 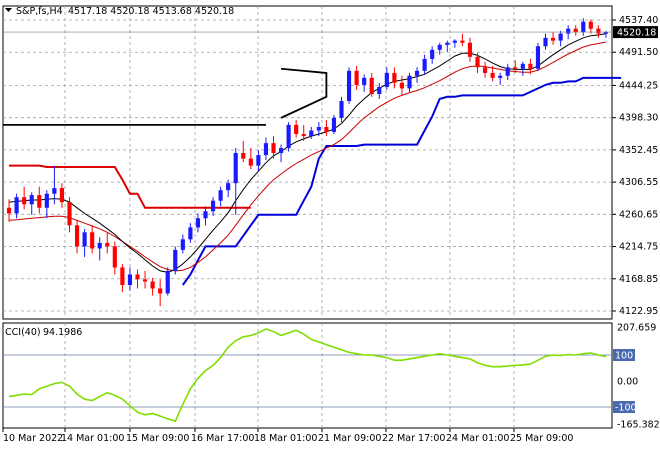 What do you see at coordinates (638, 247) in the screenshot?
I see `price-tick-label: 4214.75` at bounding box center [638, 247].